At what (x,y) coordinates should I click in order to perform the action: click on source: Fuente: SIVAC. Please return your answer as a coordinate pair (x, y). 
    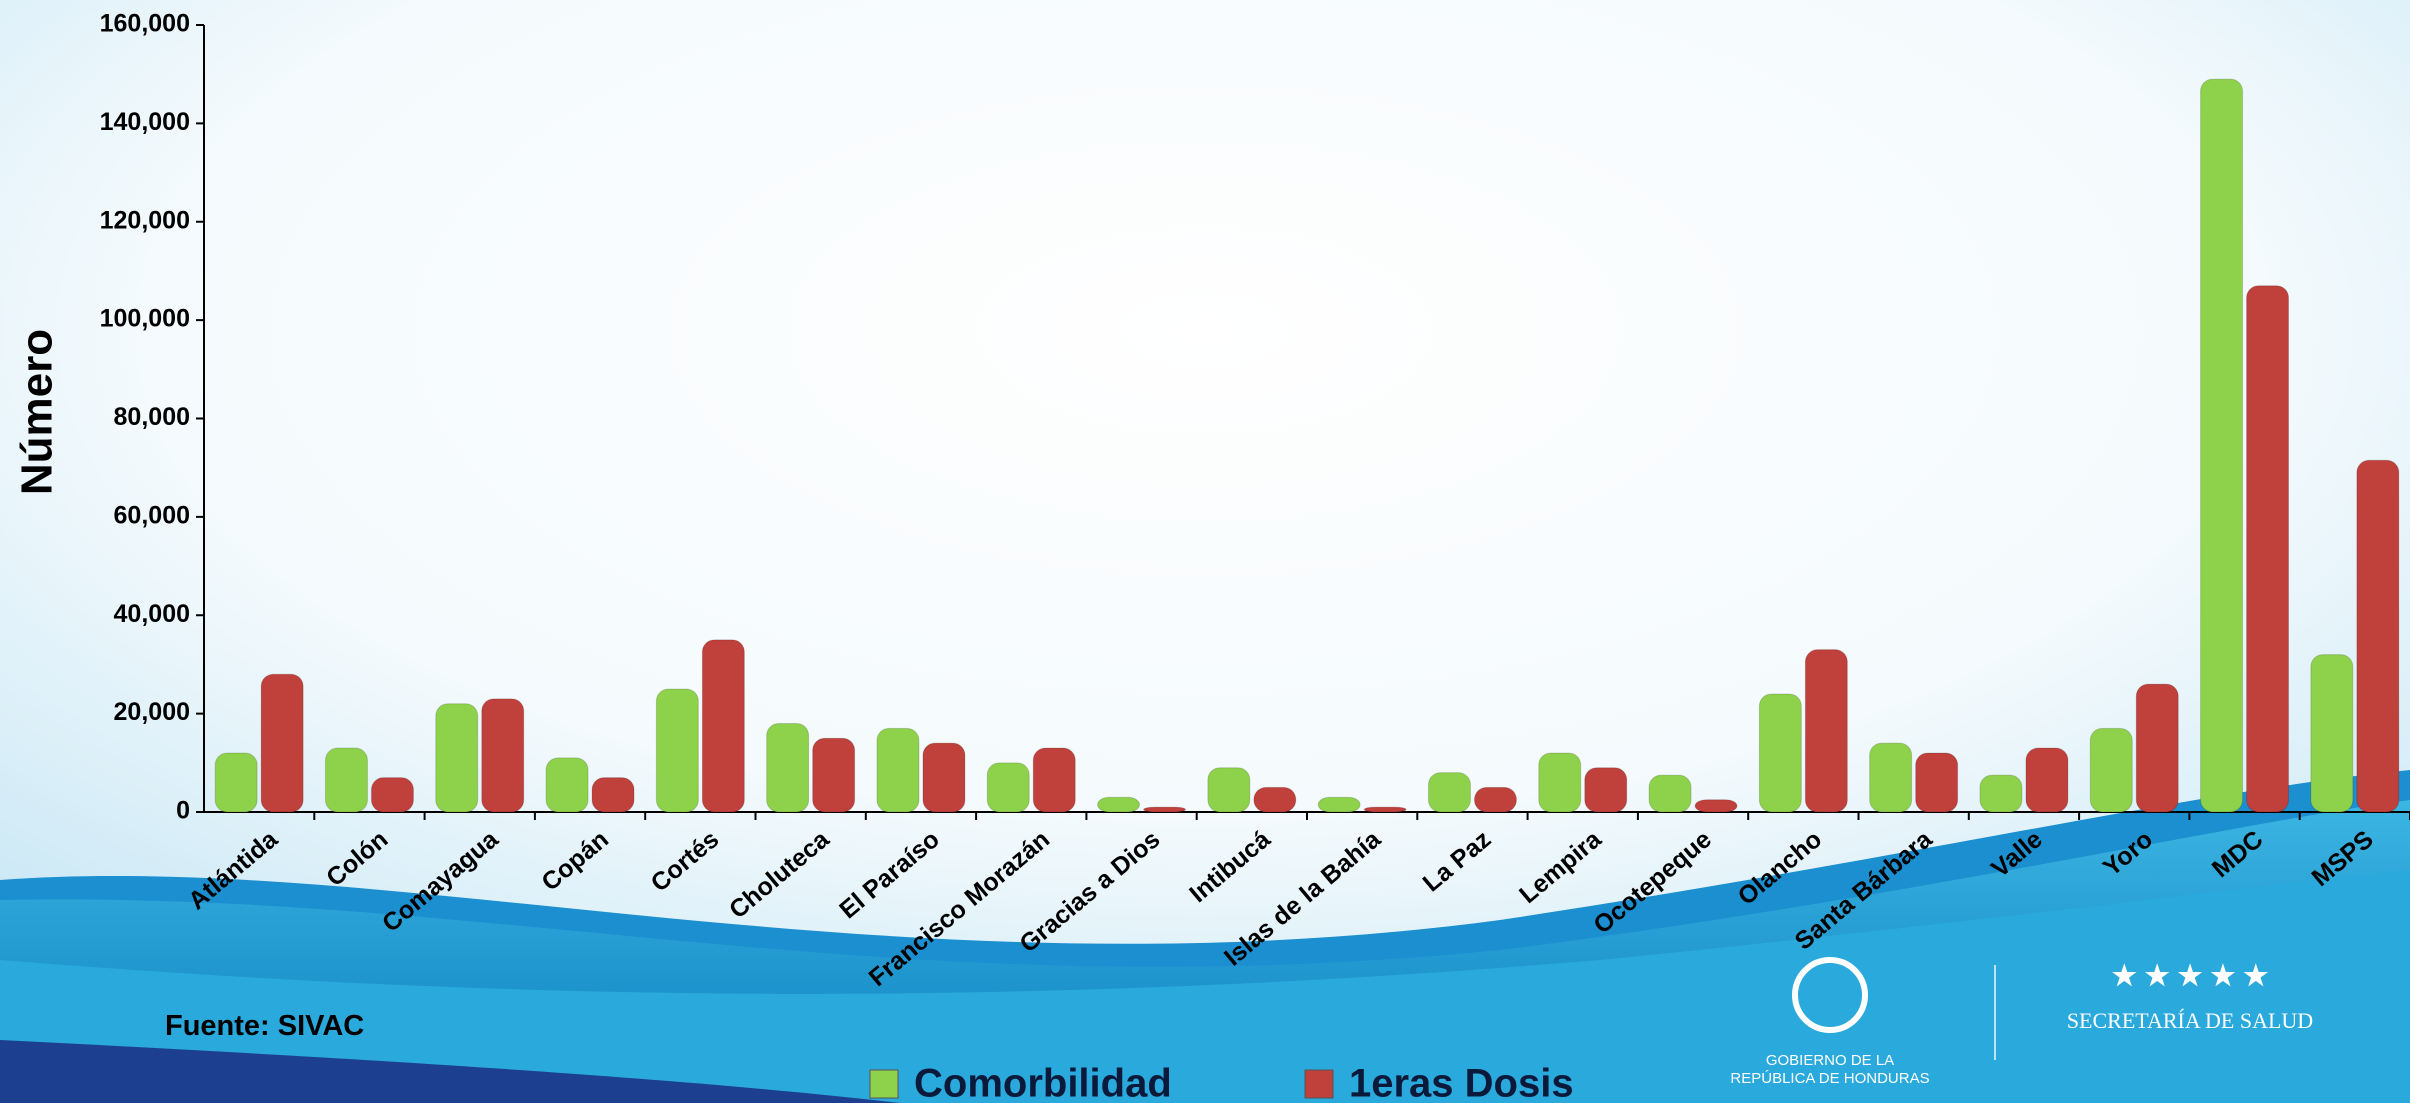
    Looking at the image, I should click on (264, 1026).